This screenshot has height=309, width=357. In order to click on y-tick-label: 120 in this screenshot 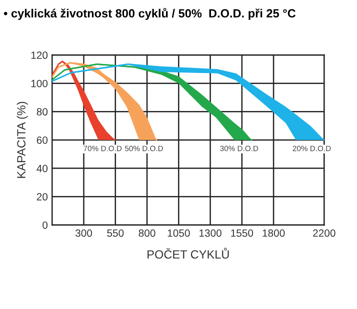, I will do `click(39, 55)`.